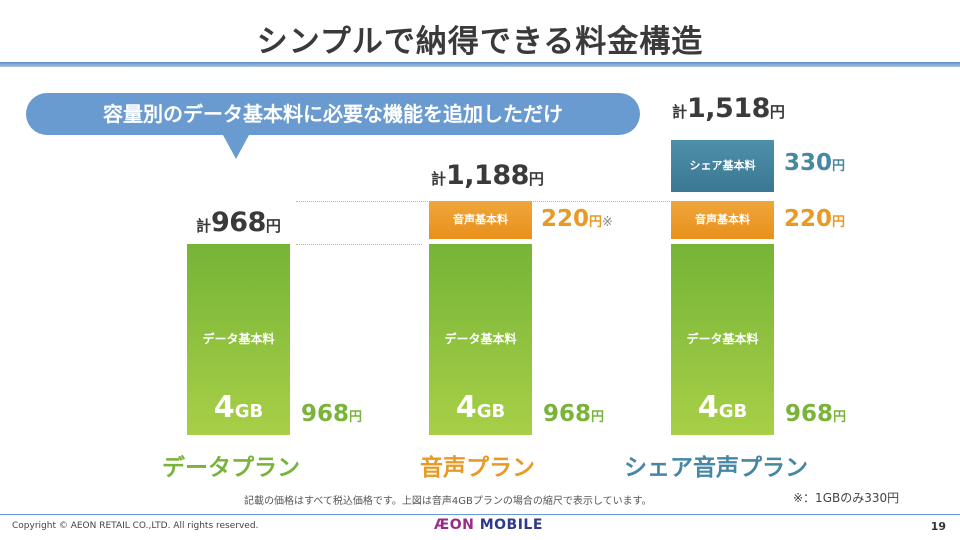 The image size is (960, 540). I want to click on plan-name-voice: 音声プラン, so click(477, 468).